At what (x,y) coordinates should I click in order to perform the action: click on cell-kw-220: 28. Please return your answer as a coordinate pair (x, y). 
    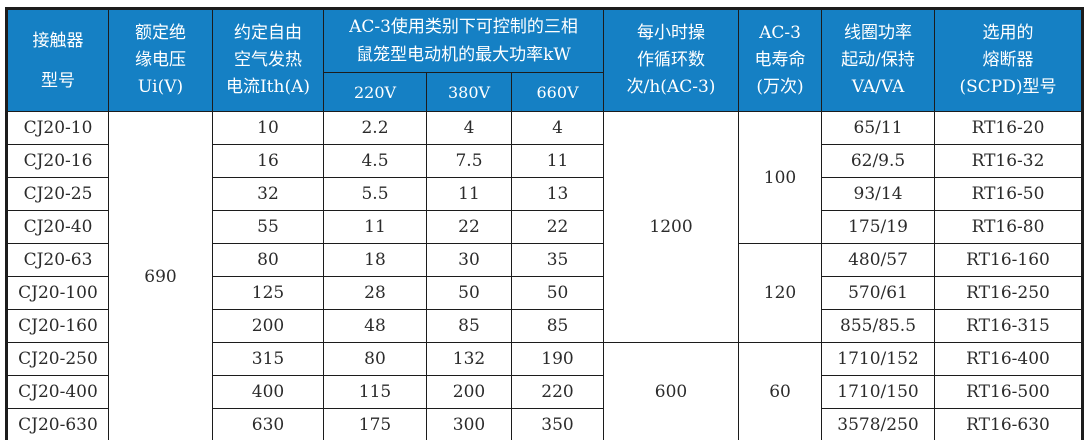
    Looking at the image, I should click on (375, 293).